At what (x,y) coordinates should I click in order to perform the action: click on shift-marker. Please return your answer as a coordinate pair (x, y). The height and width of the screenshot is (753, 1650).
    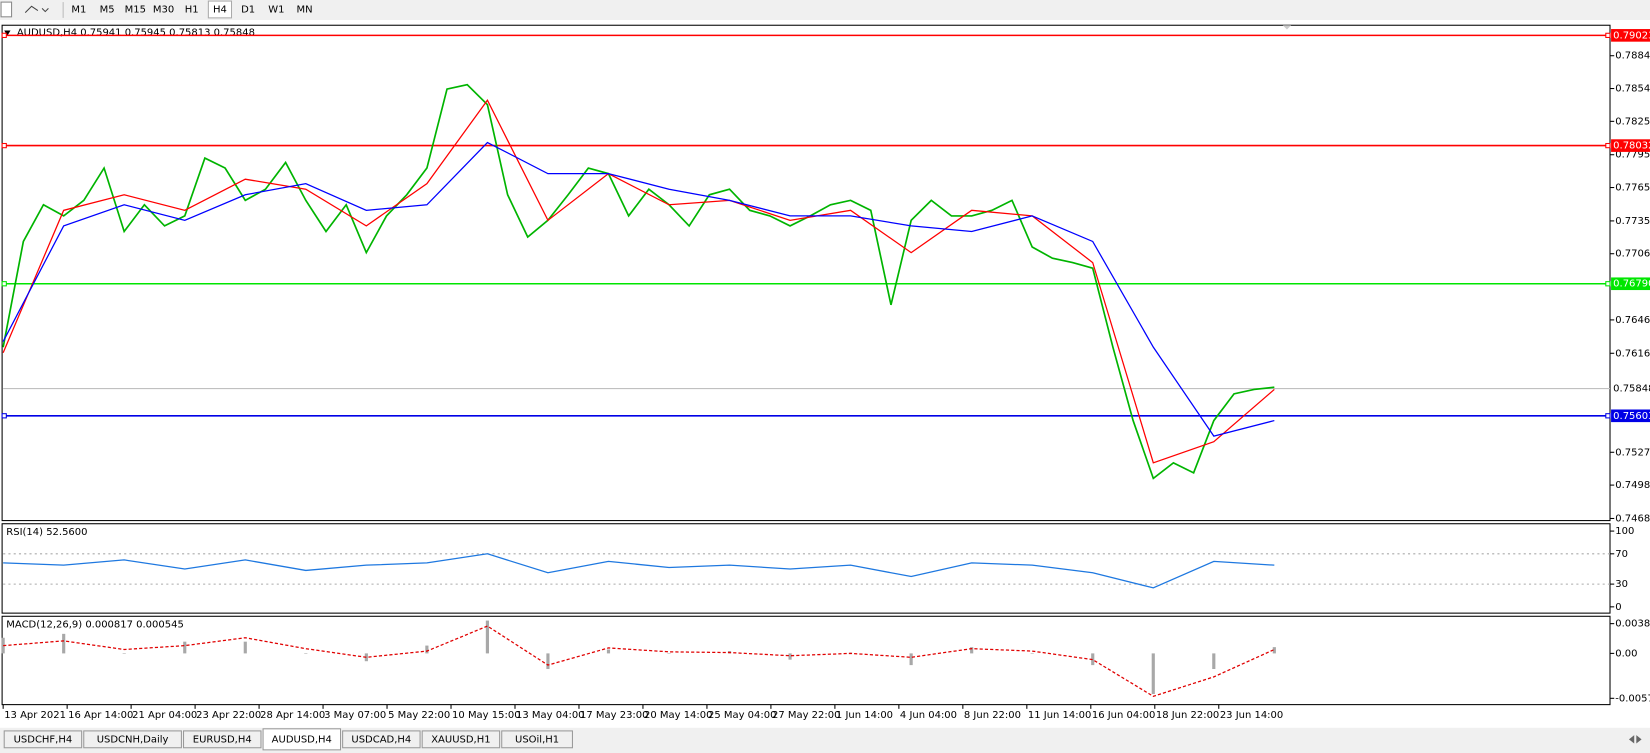
    Looking at the image, I should click on (1287, 27).